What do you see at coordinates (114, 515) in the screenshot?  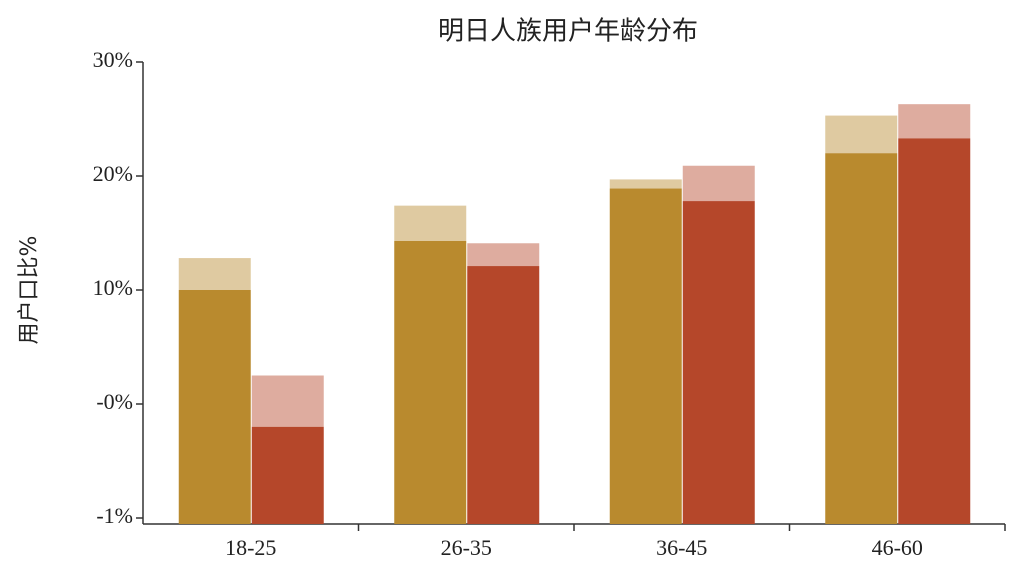 I see `y-tick-label: -1%` at bounding box center [114, 515].